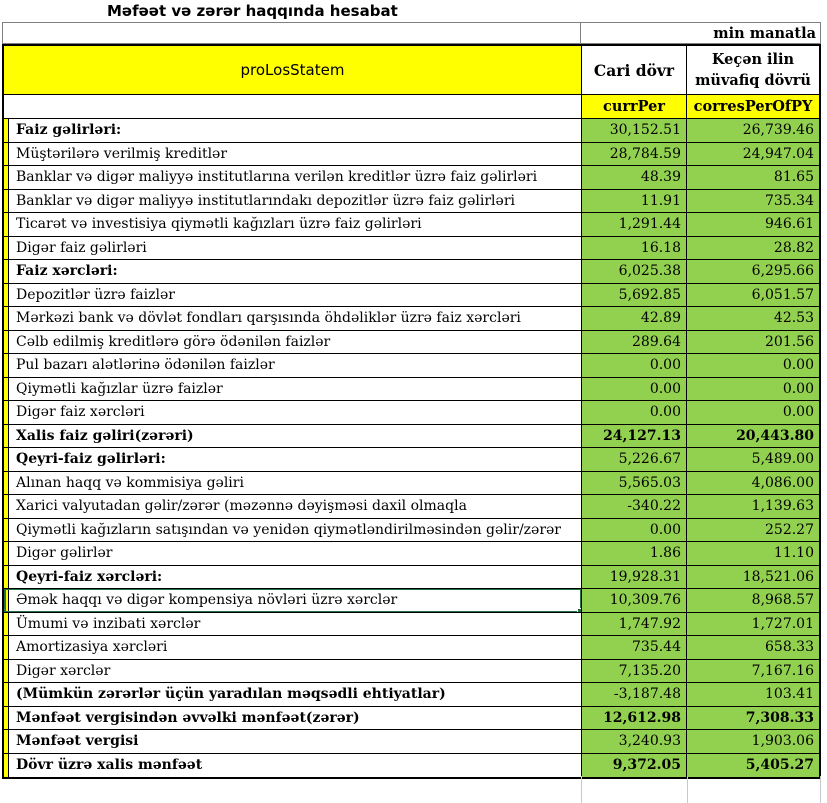 The width and height of the screenshot is (827, 803). What do you see at coordinates (753, 553) in the screenshot?
I see `value-cell-previous: 11.10` at bounding box center [753, 553].